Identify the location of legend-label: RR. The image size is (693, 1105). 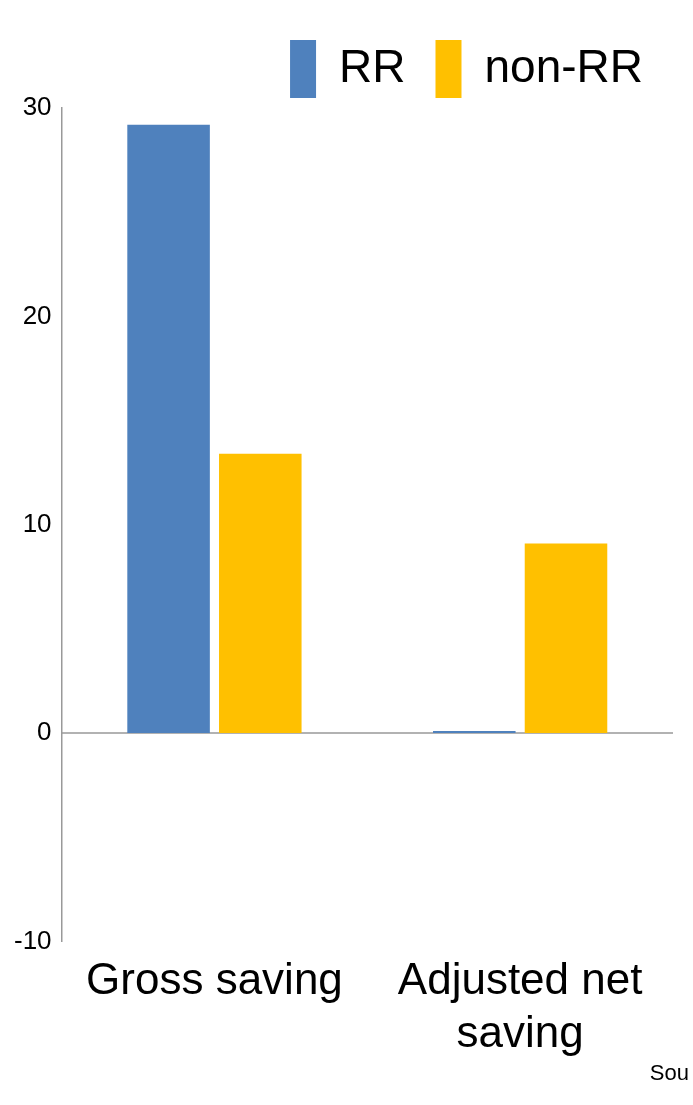
(372, 65).